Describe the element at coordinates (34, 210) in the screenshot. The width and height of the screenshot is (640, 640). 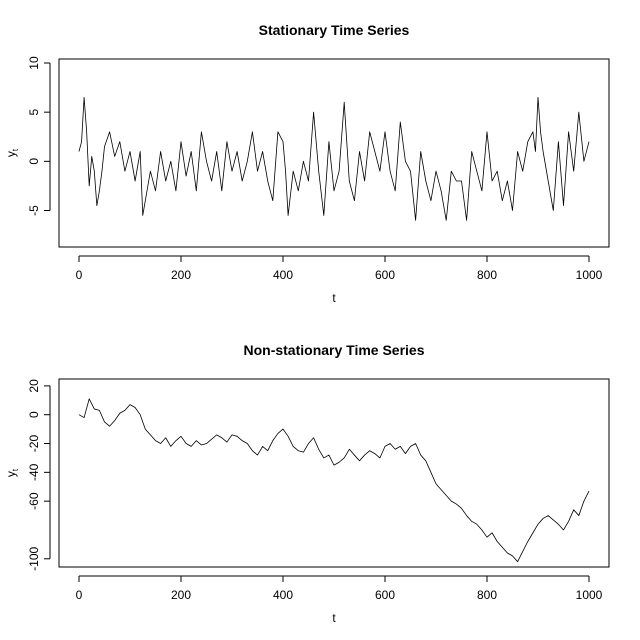
I see `y-tick-label: -5` at that location.